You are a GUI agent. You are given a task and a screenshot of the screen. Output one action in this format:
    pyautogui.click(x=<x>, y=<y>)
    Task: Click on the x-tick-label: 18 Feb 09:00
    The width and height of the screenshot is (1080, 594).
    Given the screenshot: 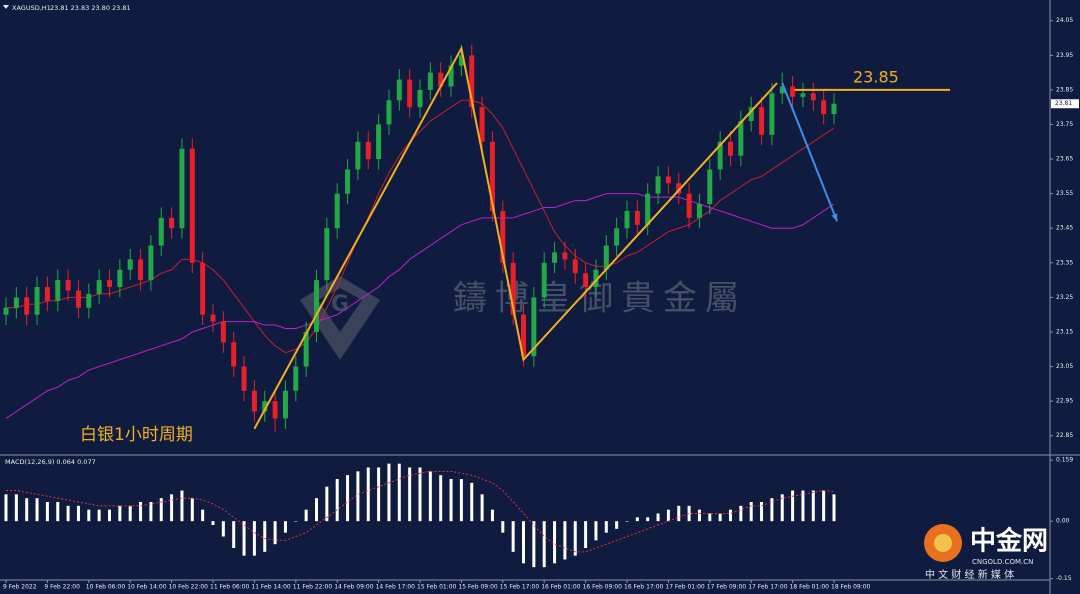 What is the action you would take?
    pyautogui.click(x=851, y=587)
    